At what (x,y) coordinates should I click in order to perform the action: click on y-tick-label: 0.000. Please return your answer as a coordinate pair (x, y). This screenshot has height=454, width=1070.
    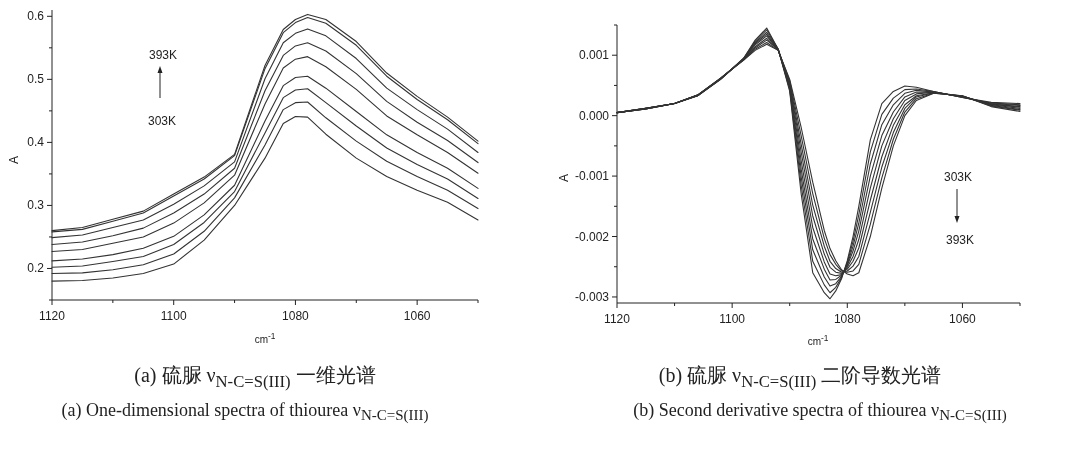
    Looking at the image, I should click on (594, 115).